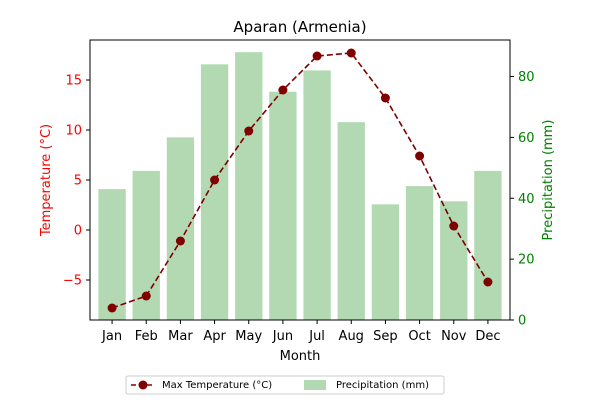  What do you see at coordinates (351, 221) in the screenshot?
I see `bar-aug` at bounding box center [351, 221].